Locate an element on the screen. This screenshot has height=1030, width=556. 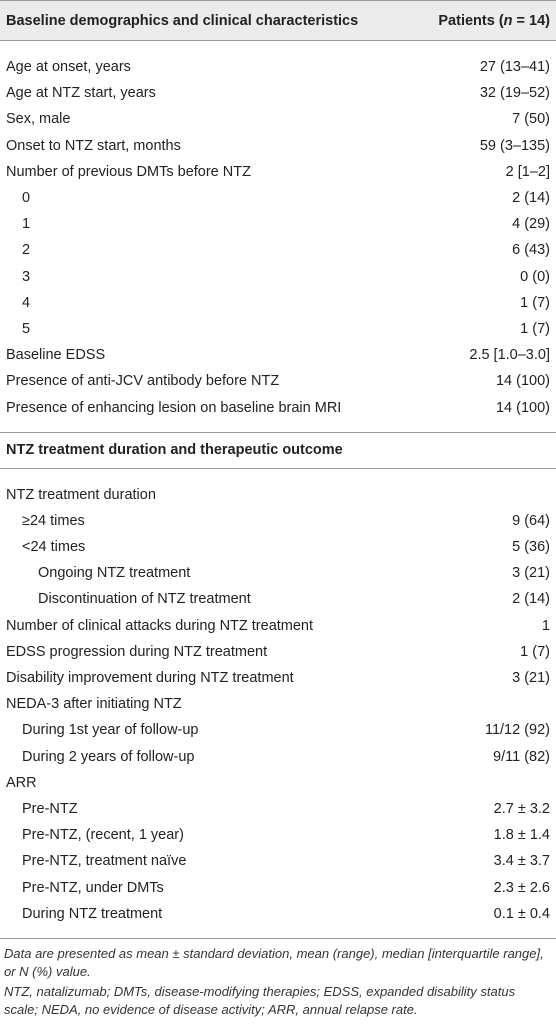
table-row: 0 2 (14) is located at coordinates (278, 198).